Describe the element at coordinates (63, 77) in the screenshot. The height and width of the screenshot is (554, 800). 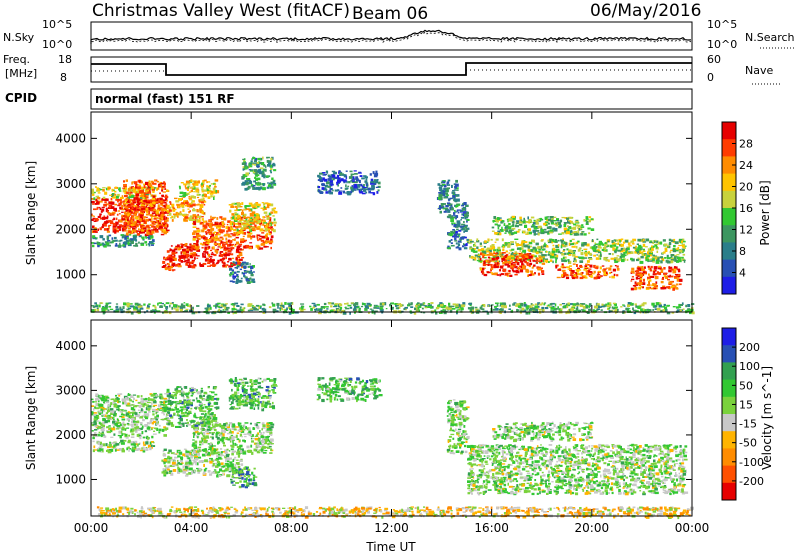
I see `freq-tick-bottom: 8` at that location.